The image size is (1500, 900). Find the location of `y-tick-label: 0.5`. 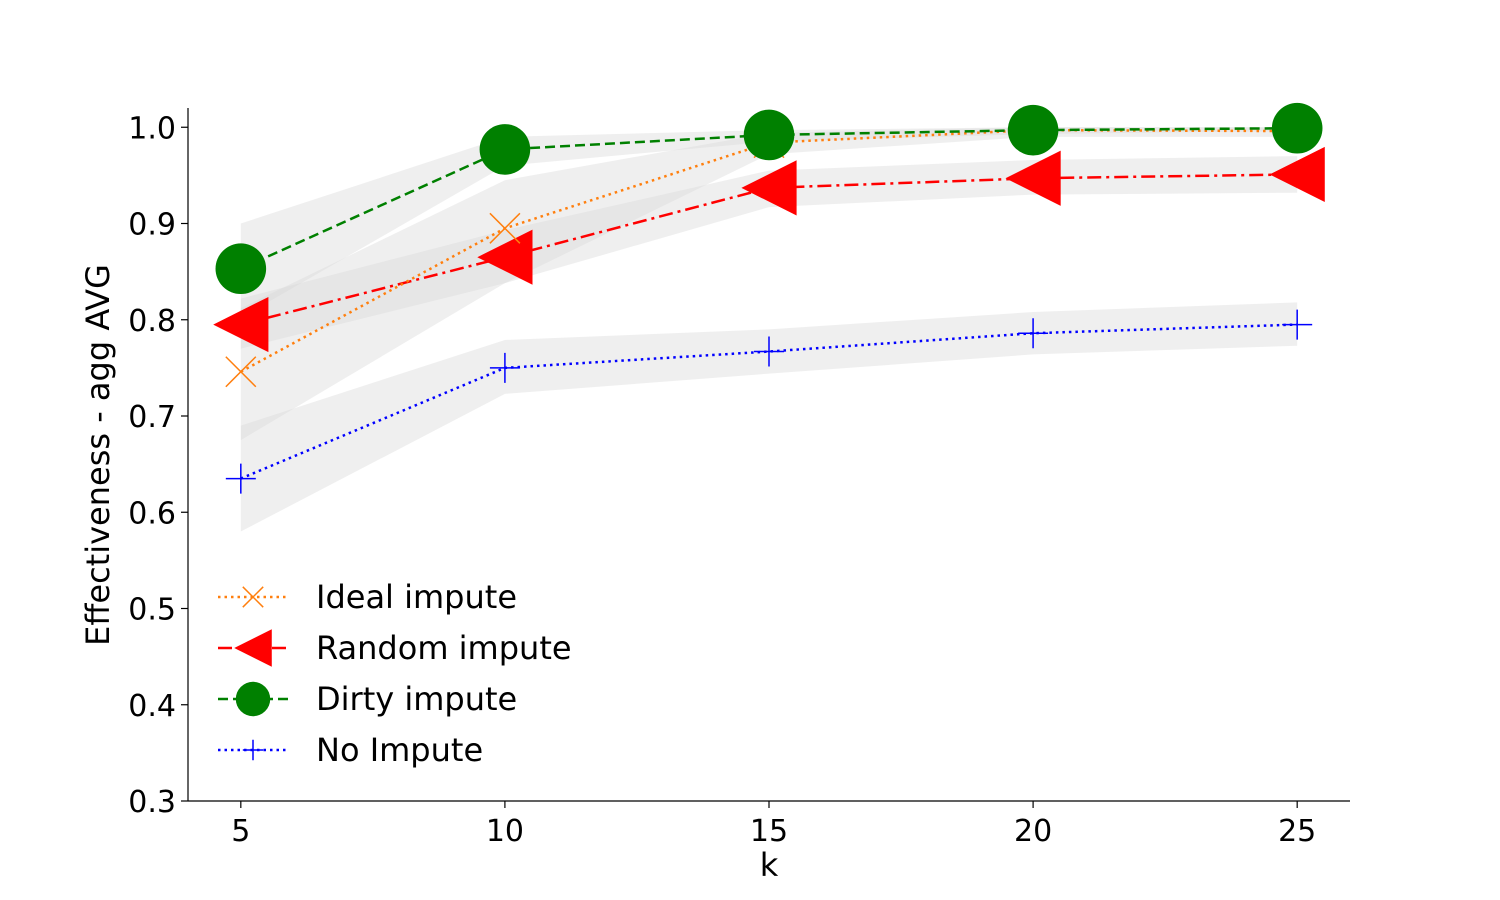

y-tick-label: 0.5 is located at coordinates (152, 610).